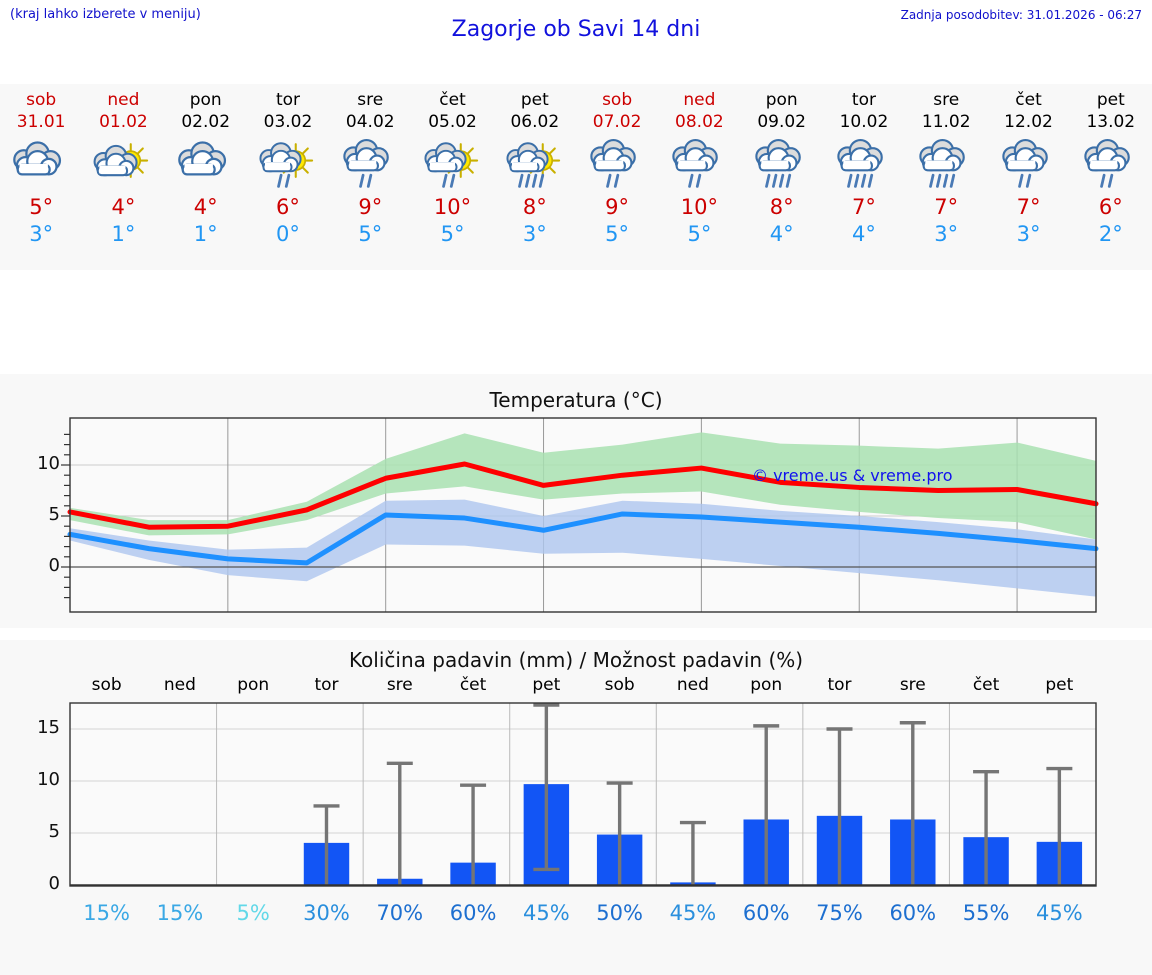 This screenshot has height=975, width=1152. I want to click on day-column: čet 05.02 10° 5°, so click(452, 177).